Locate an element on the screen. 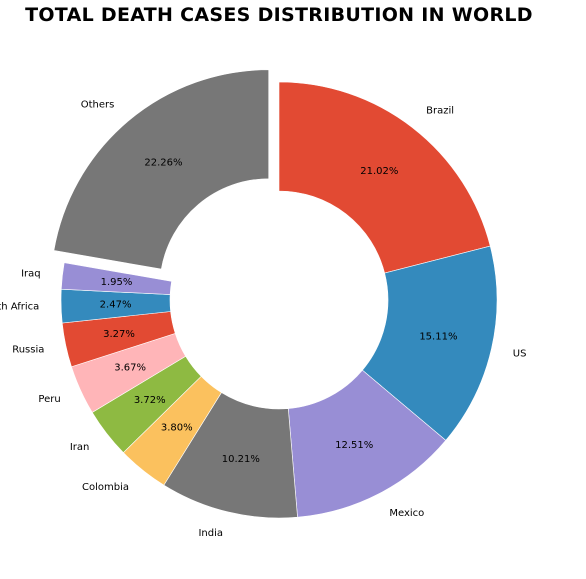 The height and width of the screenshot is (579, 586). slice-percent-peru: 3.67% is located at coordinates (130, 368).